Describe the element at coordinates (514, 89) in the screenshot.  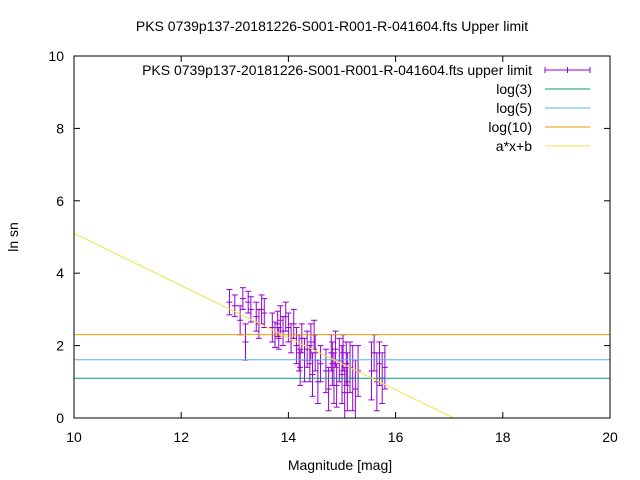
I see `legend-label: log(3)` at that location.